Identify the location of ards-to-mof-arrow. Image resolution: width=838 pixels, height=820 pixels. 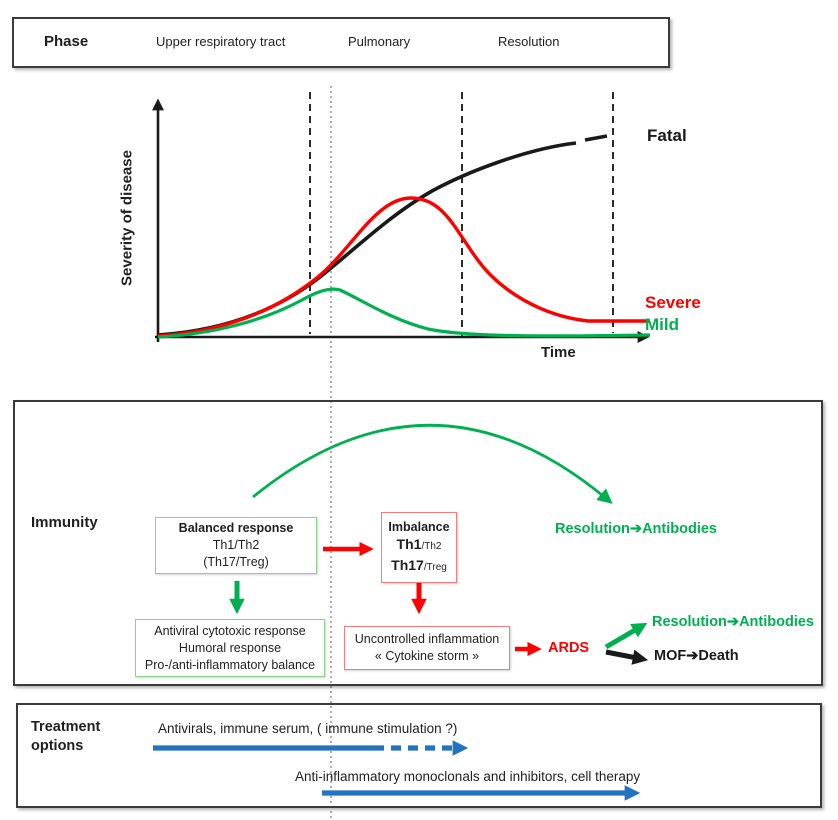
(627, 657).